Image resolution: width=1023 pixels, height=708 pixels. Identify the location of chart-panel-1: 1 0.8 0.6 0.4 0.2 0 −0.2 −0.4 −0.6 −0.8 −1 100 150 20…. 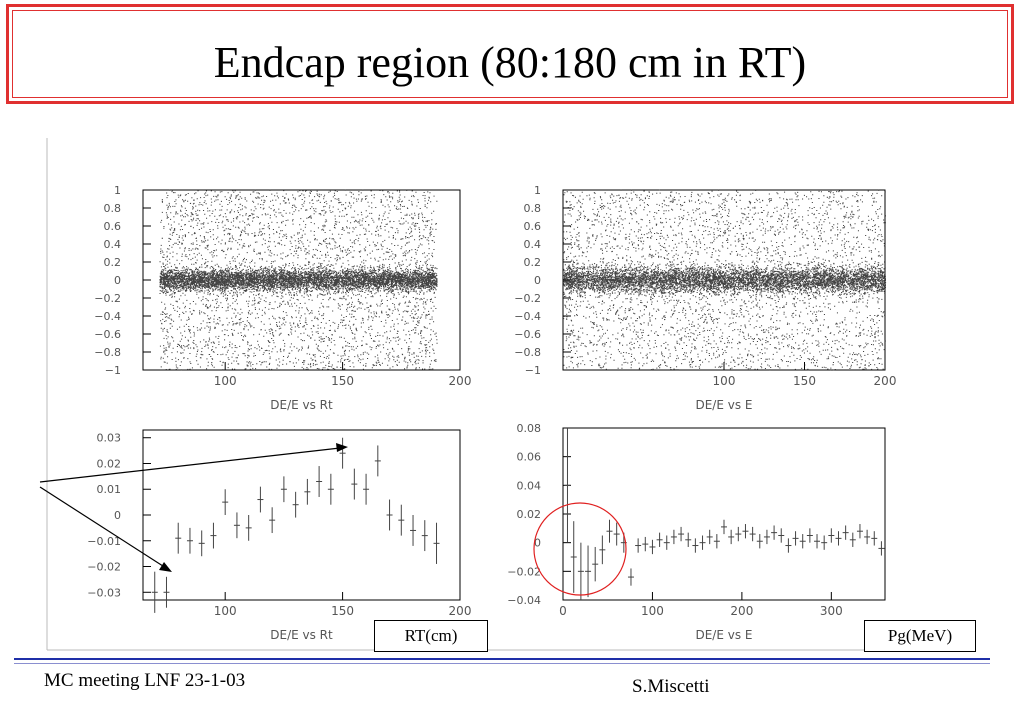
(282, 298).